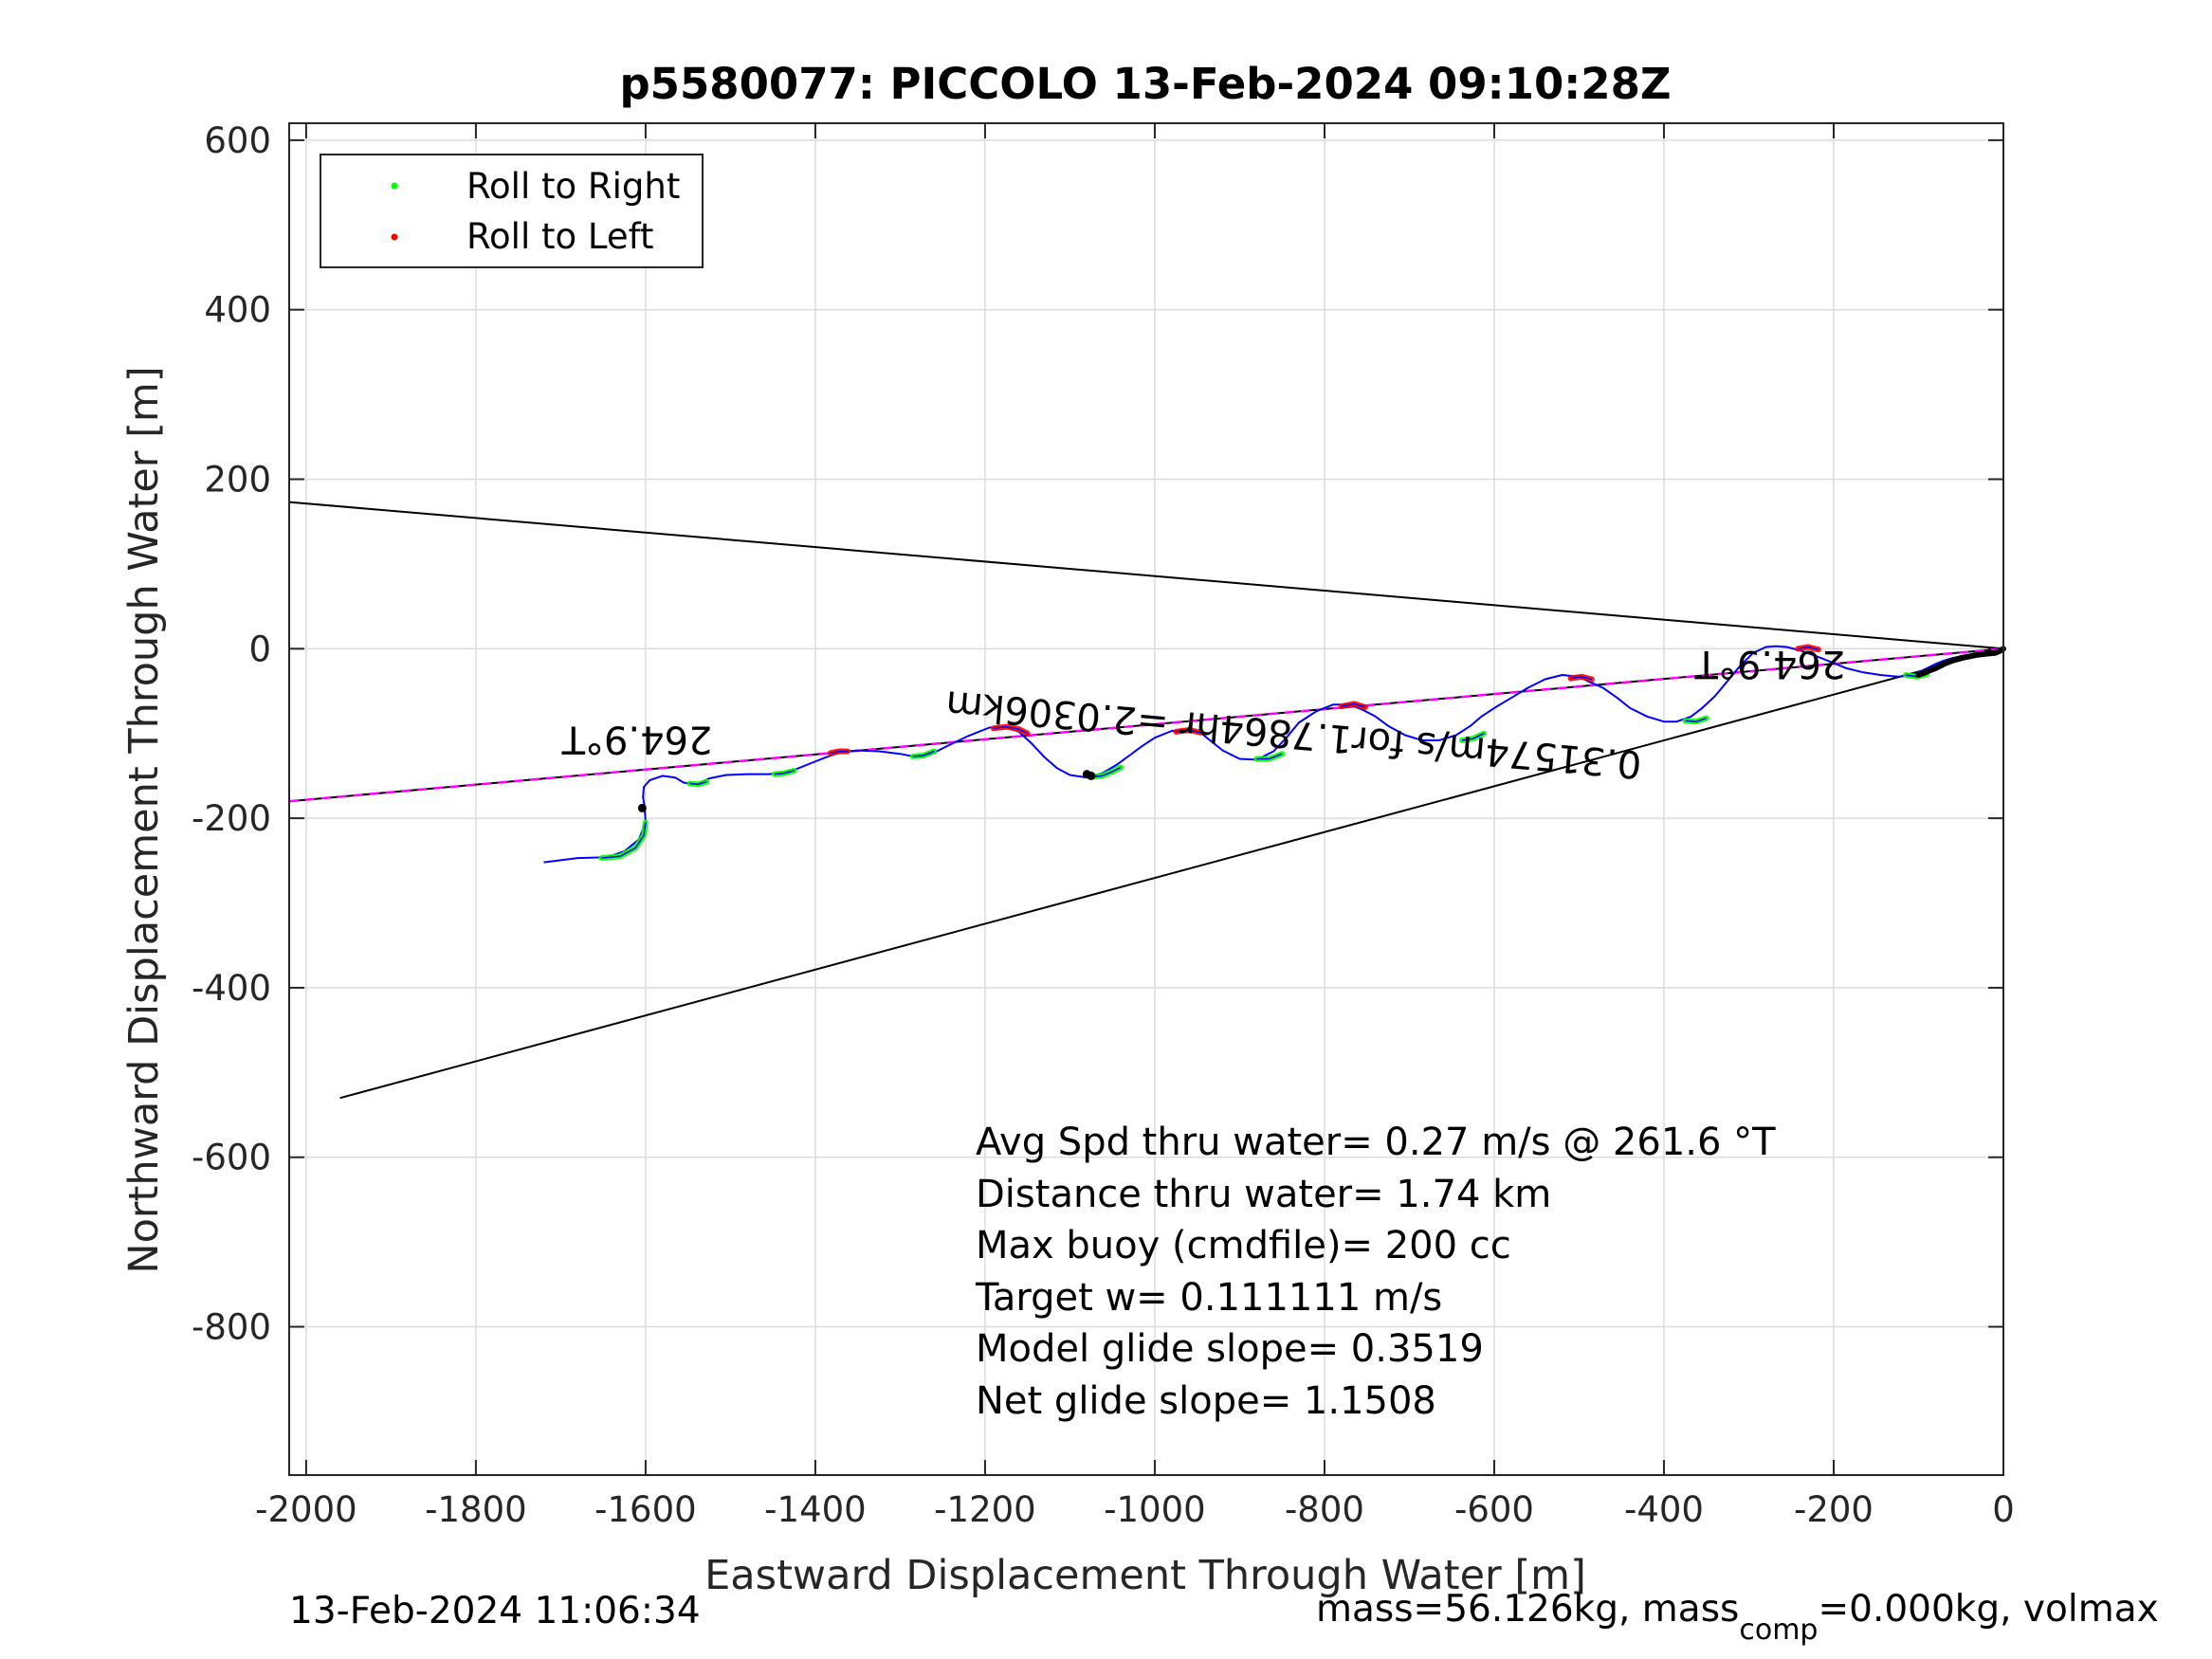 This screenshot has height=1659, width=2212. Describe the element at coordinates (306, 1509) in the screenshot. I see `x-tick-label: -2000` at that location.